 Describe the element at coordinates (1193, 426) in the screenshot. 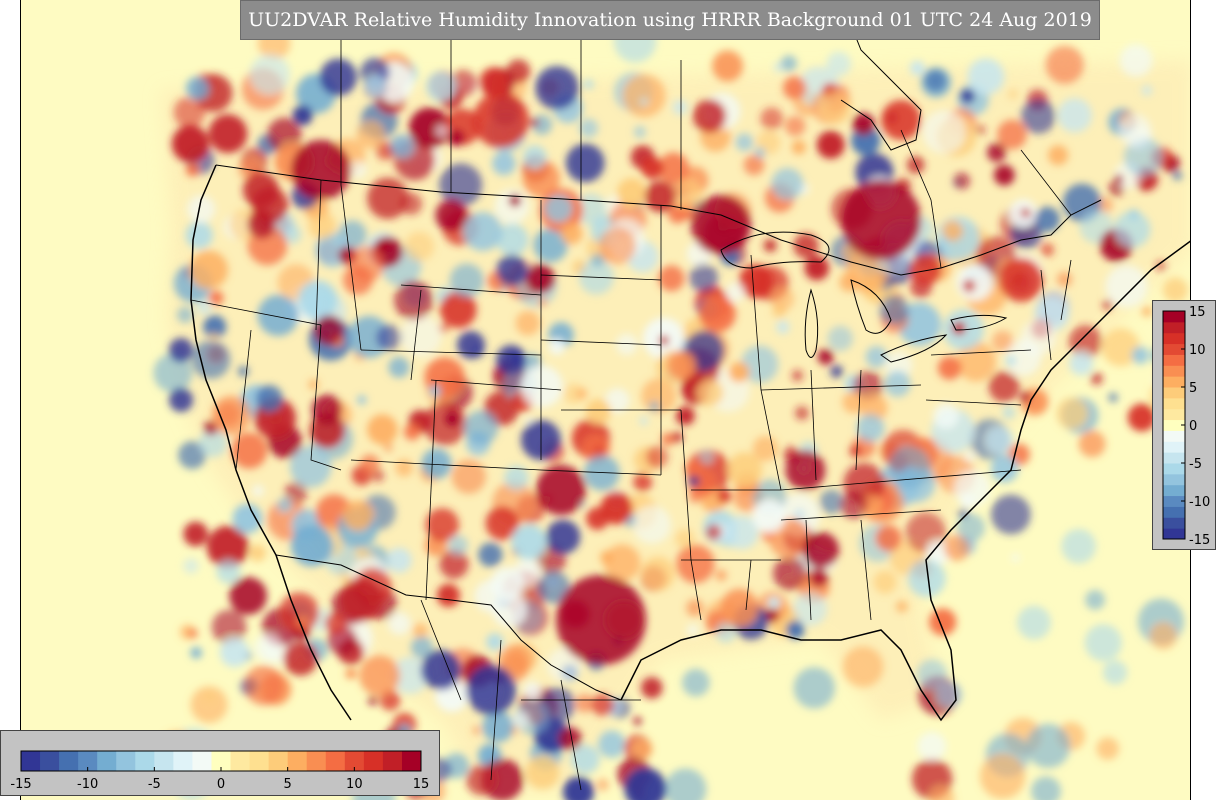

I see `colorbar-tick-label: 0` at that location.